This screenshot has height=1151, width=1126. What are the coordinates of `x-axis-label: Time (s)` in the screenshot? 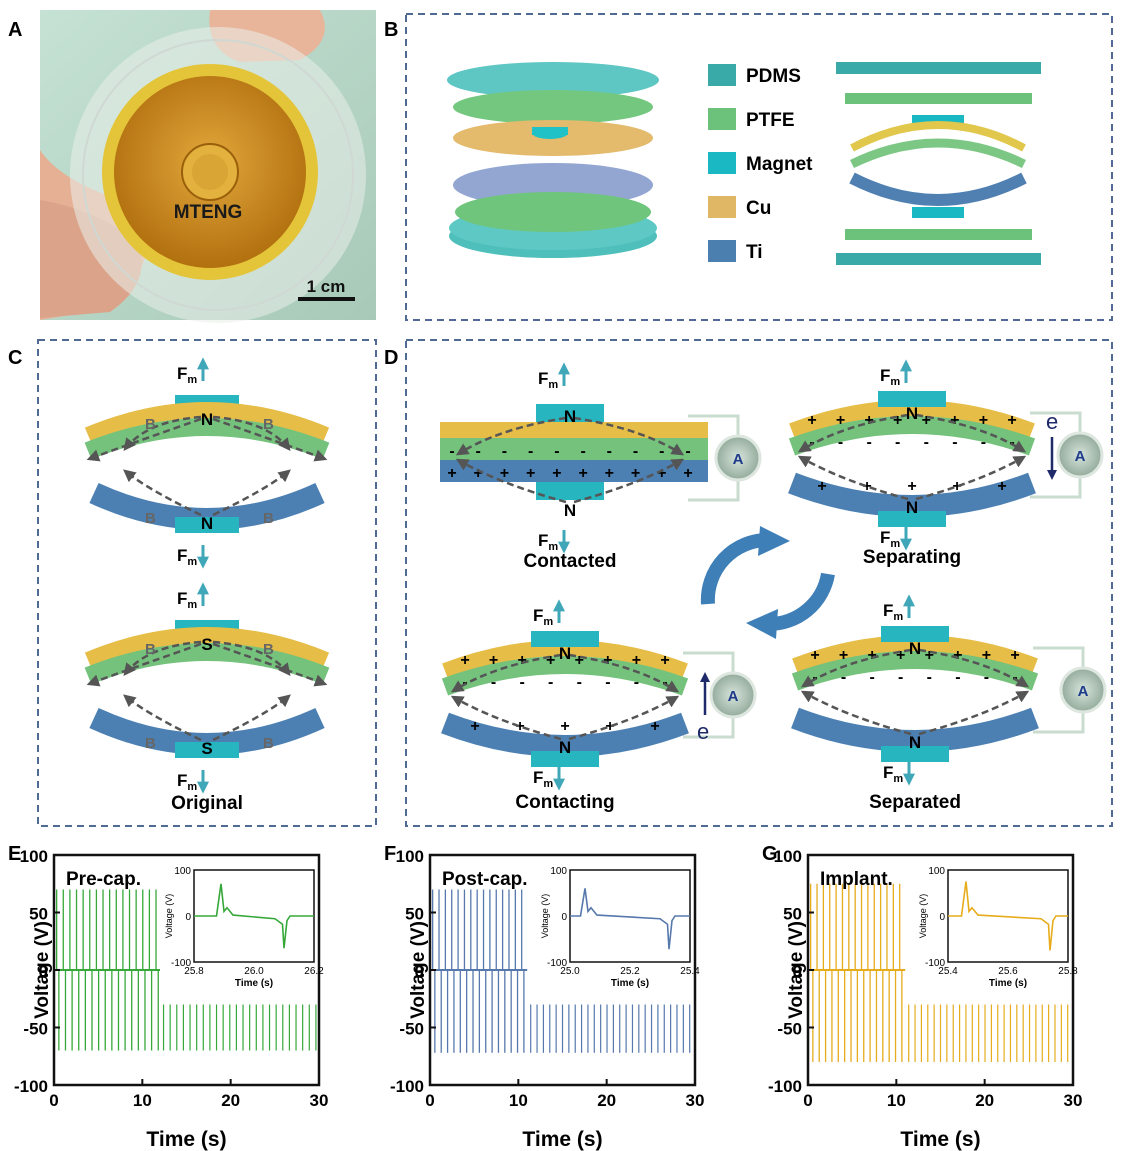 It's located at (562, 1139).